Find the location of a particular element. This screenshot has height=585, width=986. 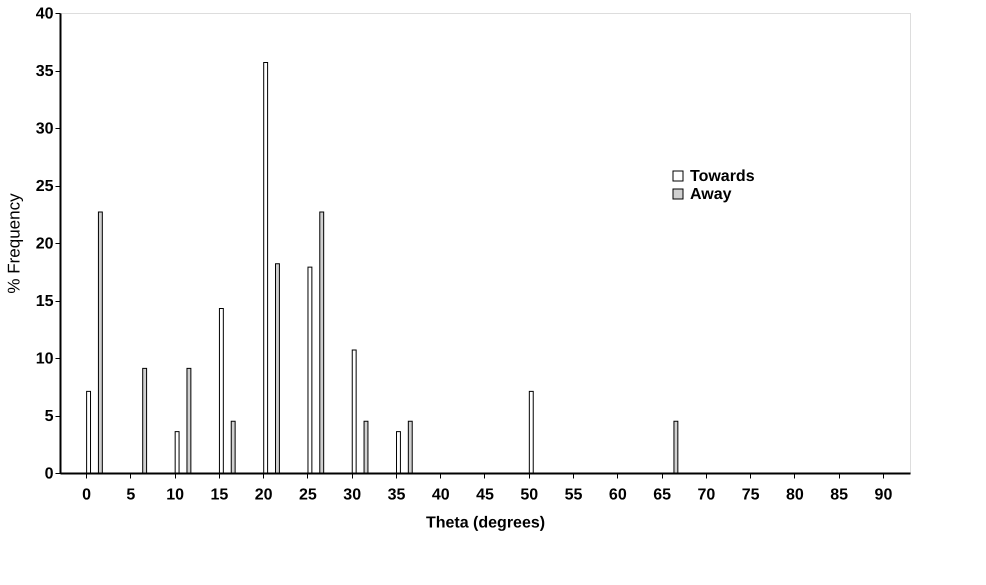

x-tick-label: 65 is located at coordinates (662, 495).